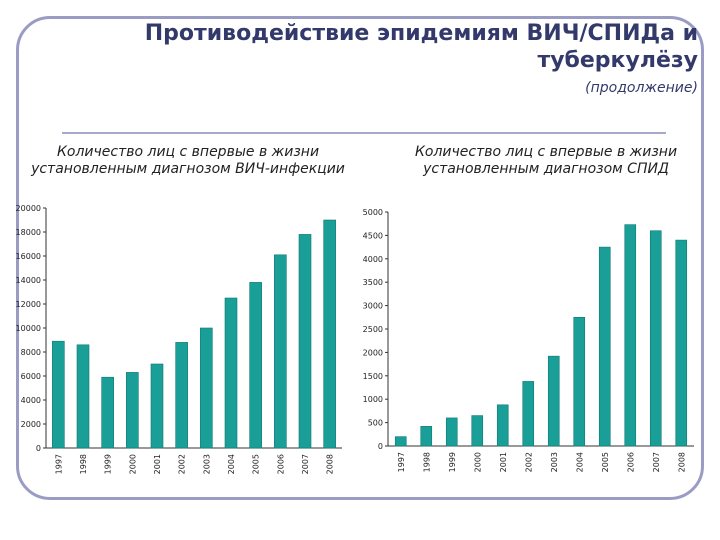 This screenshot has height=540, width=720. What do you see at coordinates (28, 232) in the screenshot?
I see `hiv-y-tick-label: 18000` at bounding box center [28, 232].